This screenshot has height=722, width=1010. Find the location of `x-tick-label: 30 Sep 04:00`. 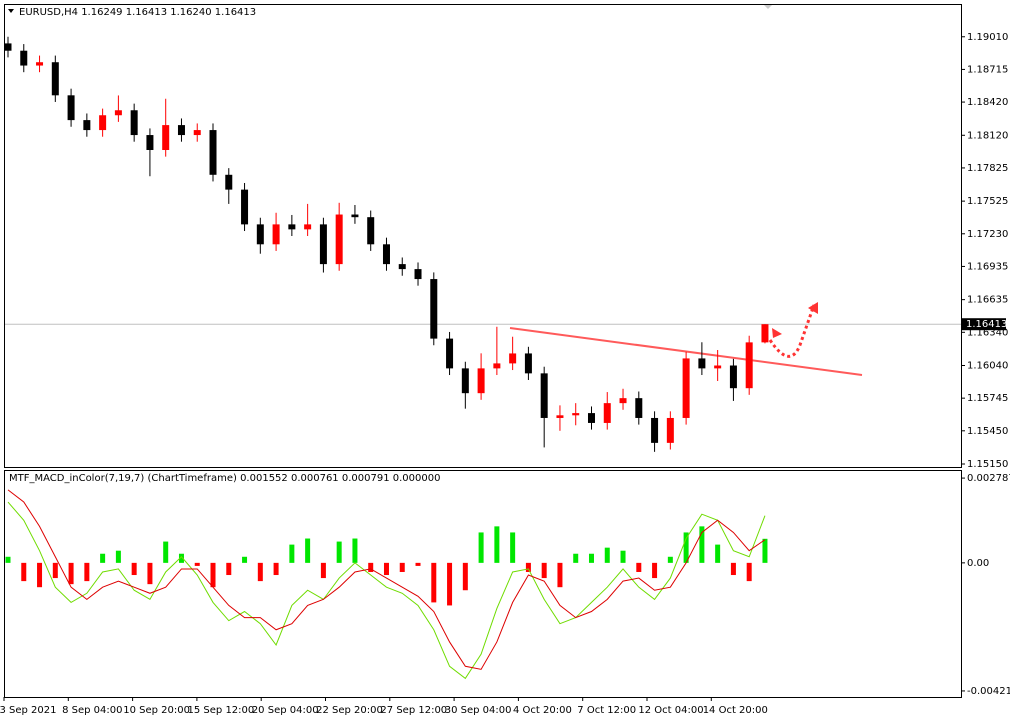

x-tick-label: 30 Sep 04:00 is located at coordinates (478, 710).